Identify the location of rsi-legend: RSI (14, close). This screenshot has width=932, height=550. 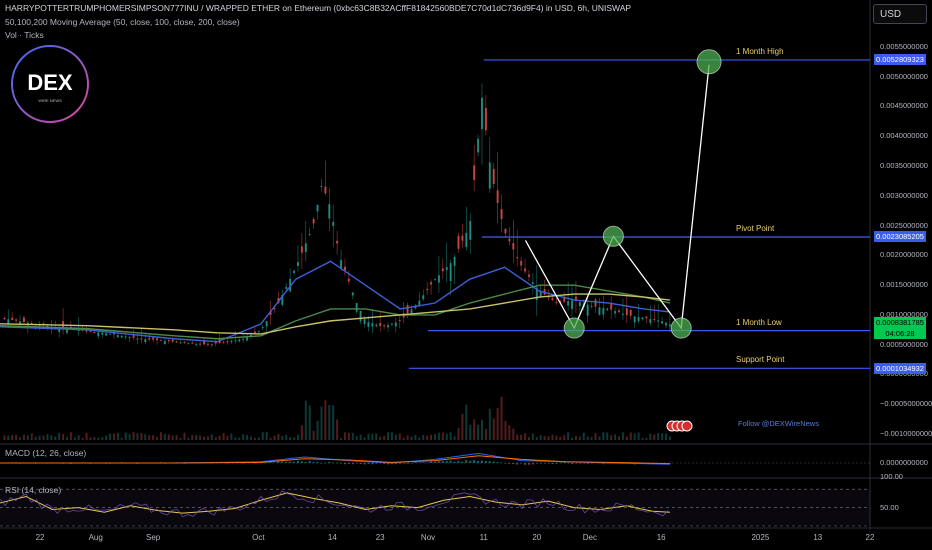
(33, 490).